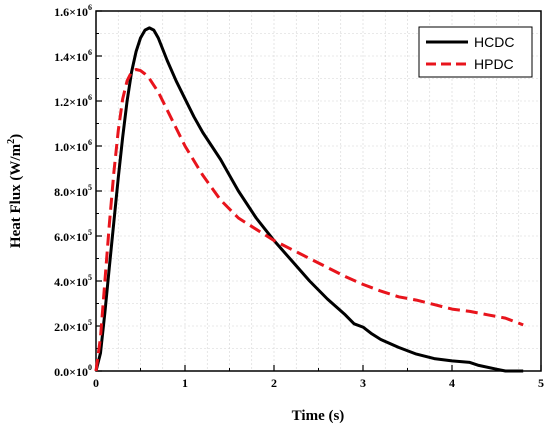  What do you see at coordinates (96, 383) in the screenshot?
I see `x-tick-label: 0` at bounding box center [96, 383].